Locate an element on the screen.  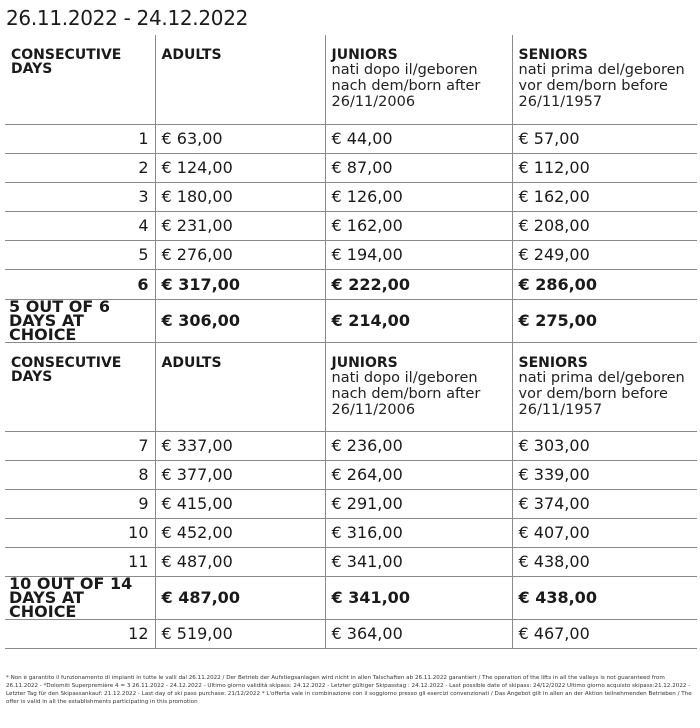
seniors-price: € 208,00 is located at coordinates (604, 226).